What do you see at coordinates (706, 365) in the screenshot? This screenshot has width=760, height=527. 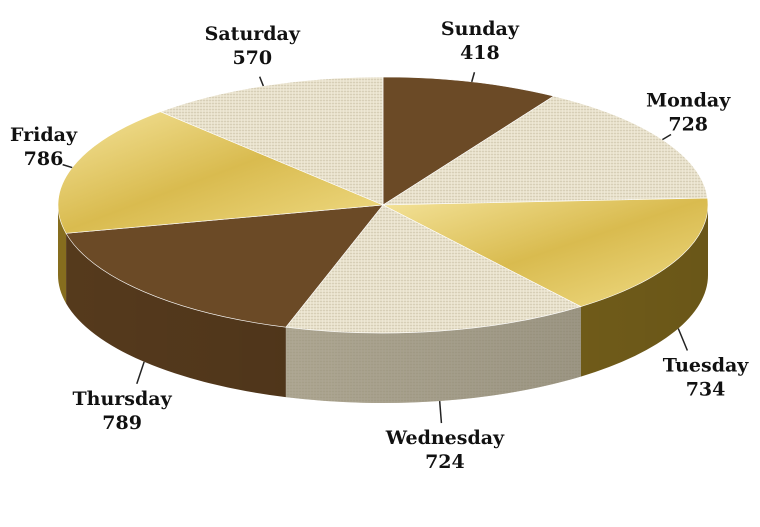 I see `slice-label: Tuesday` at bounding box center [706, 365].